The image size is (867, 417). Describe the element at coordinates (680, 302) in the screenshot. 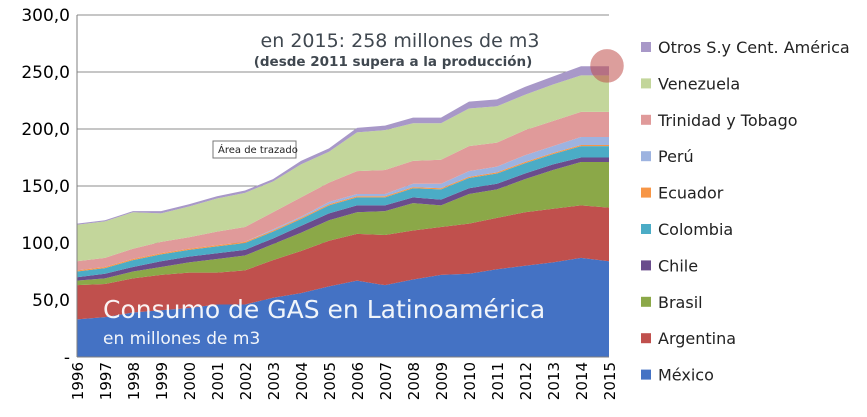

I see `legend-label: Brasil` at that location.